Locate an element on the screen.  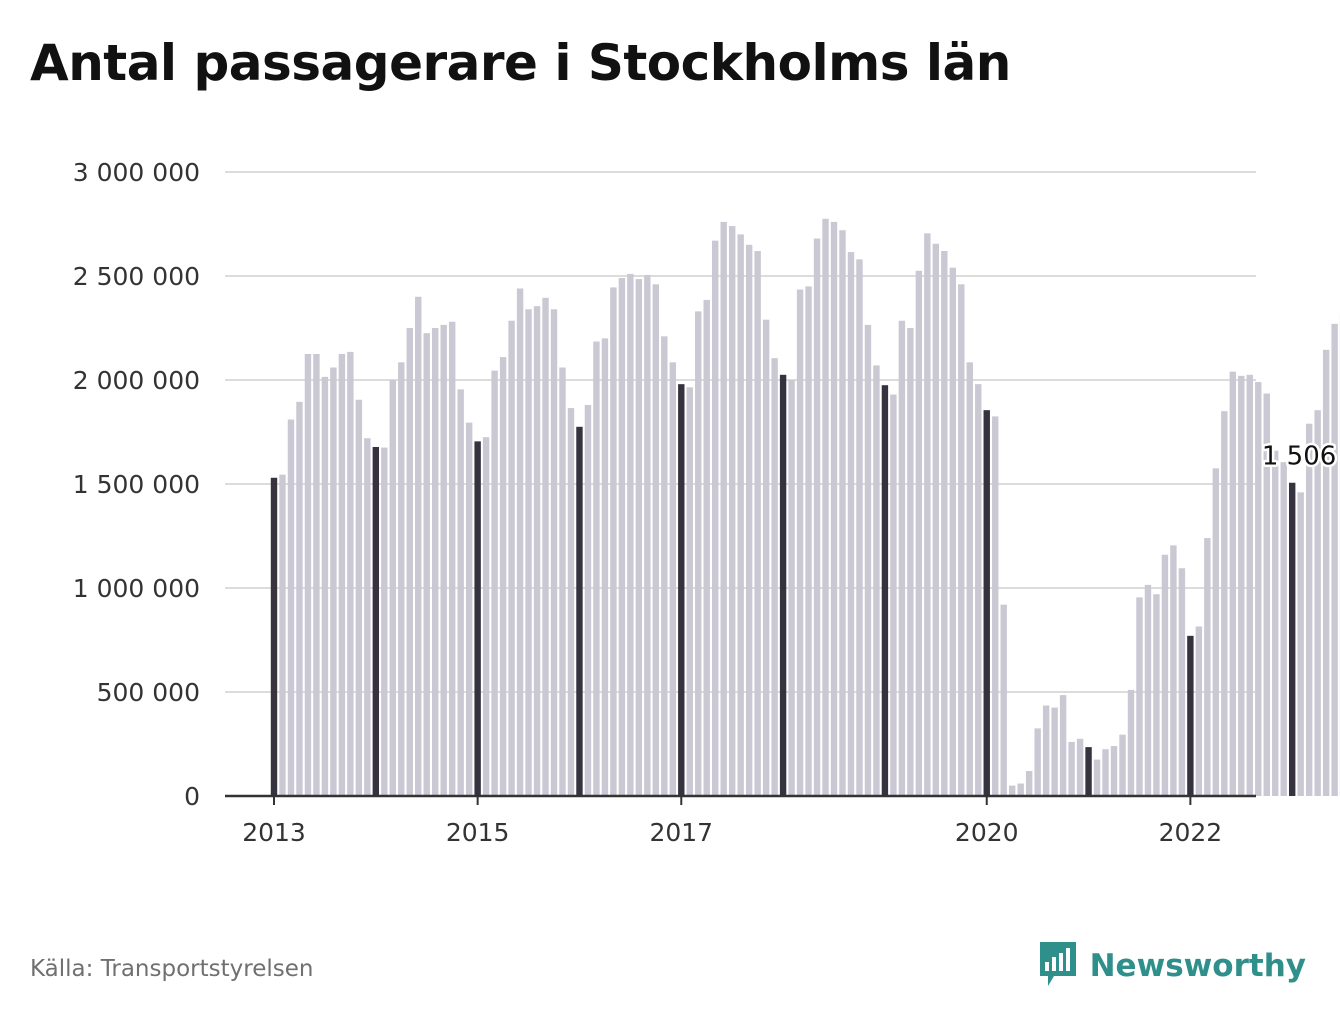
y-tick-label: 500 000 is located at coordinates (148, 692).